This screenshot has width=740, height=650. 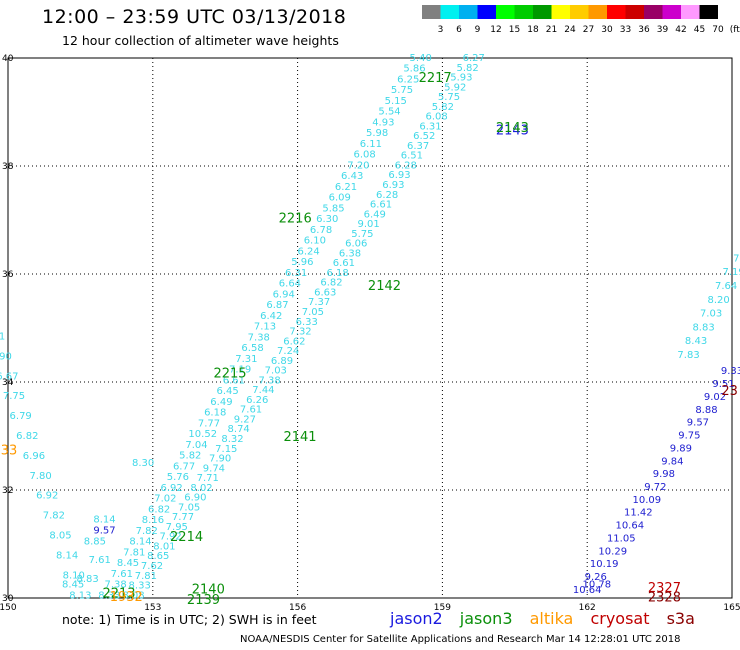 What do you see at coordinates (165, 499) in the screenshot?
I see `wave-height-value: 7.02` at bounding box center [165, 499].